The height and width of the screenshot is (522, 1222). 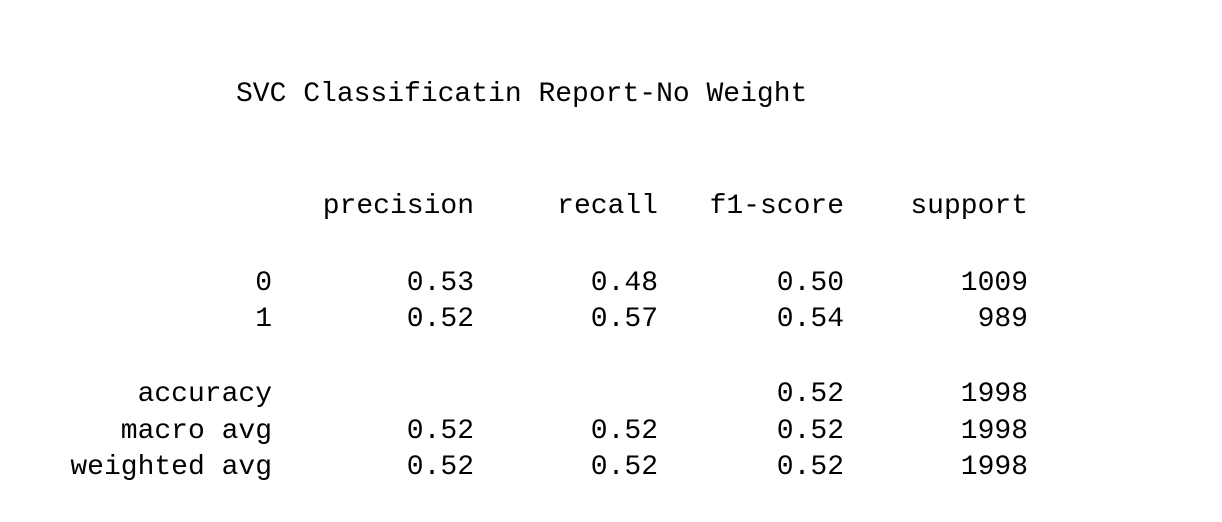 What do you see at coordinates (263, 319) in the screenshot?
I see `row-label: 1` at bounding box center [263, 319].